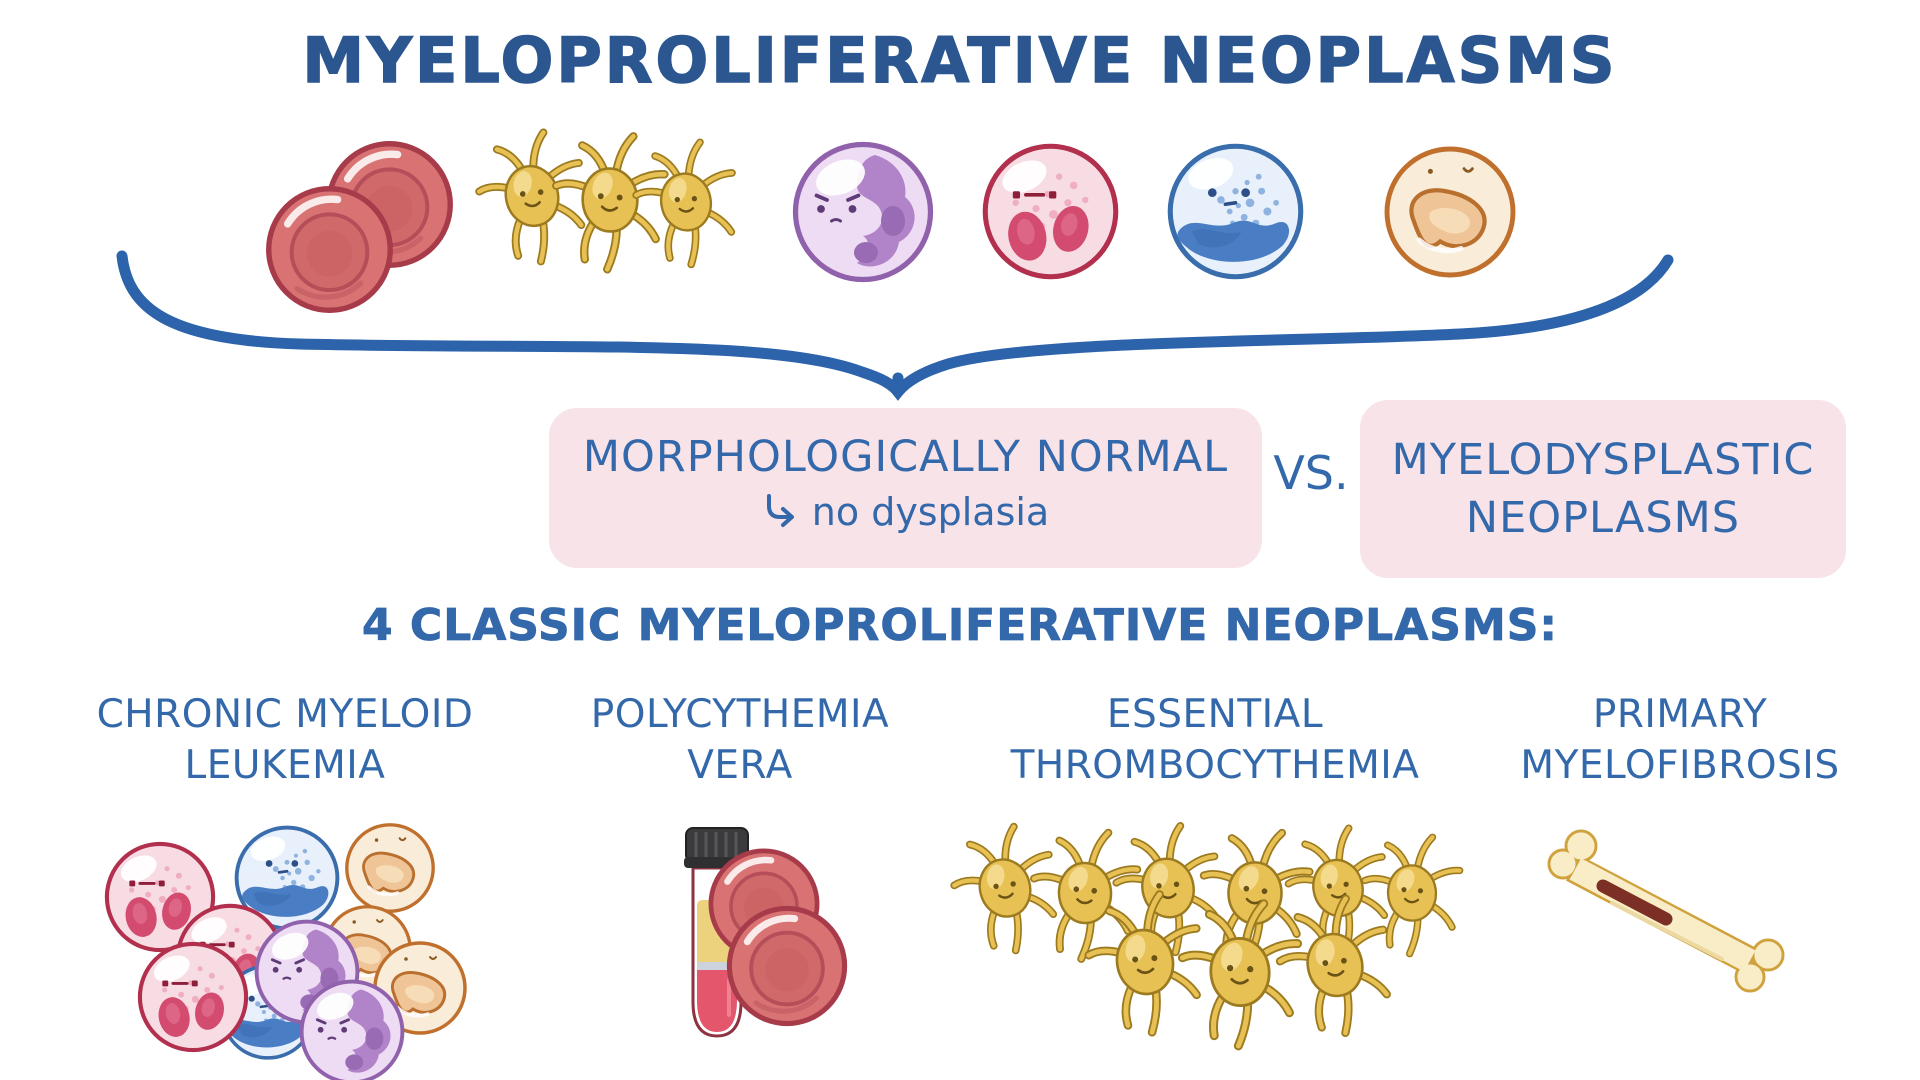 The image size is (1920, 1080). I want to click on brace-icon, so click(895, 325).